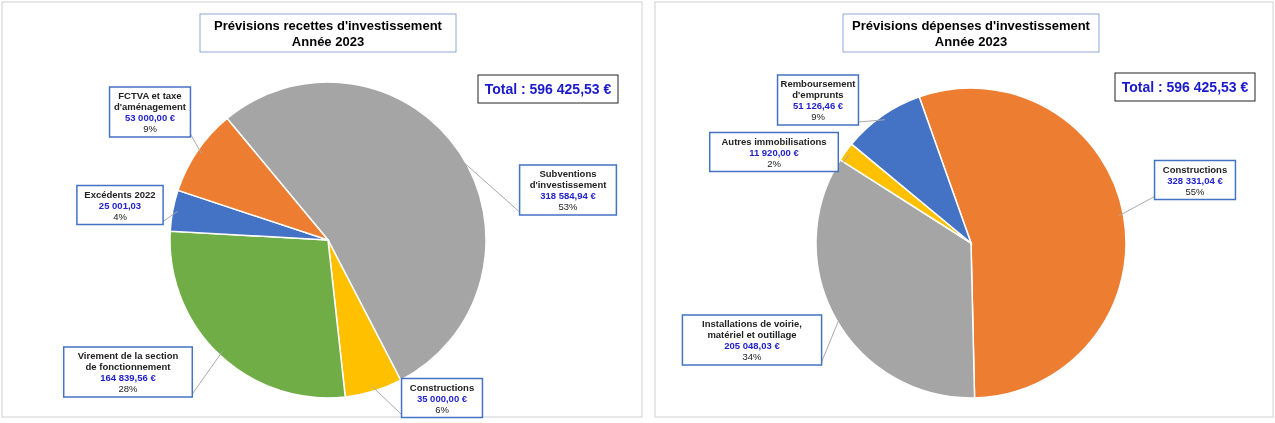 This screenshot has height=423, width=1275. Describe the element at coordinates (752, 351) in the screenshot. I see `data-label: 205 048,03 € 34%` at that location.